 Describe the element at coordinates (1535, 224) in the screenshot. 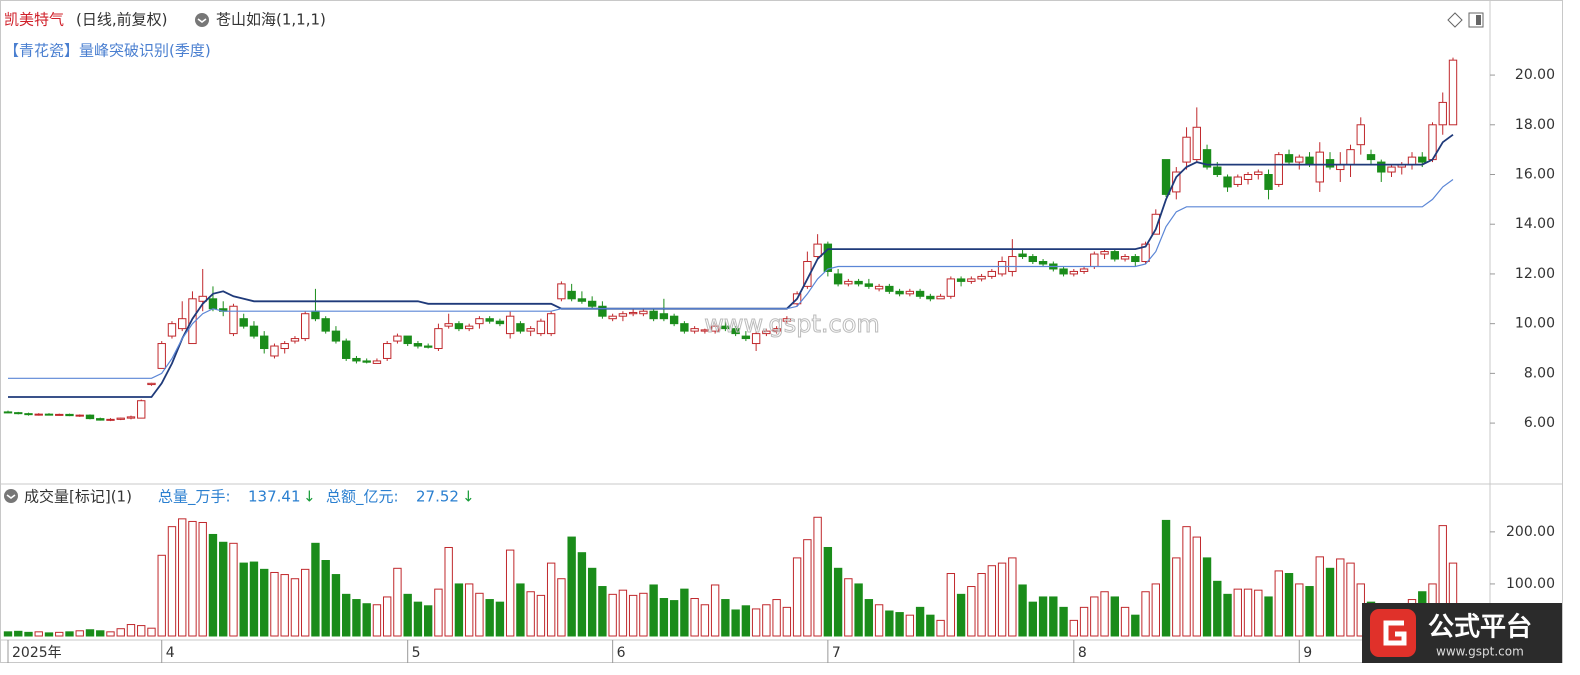

I see `y-tick-label: 14.00` at that location.